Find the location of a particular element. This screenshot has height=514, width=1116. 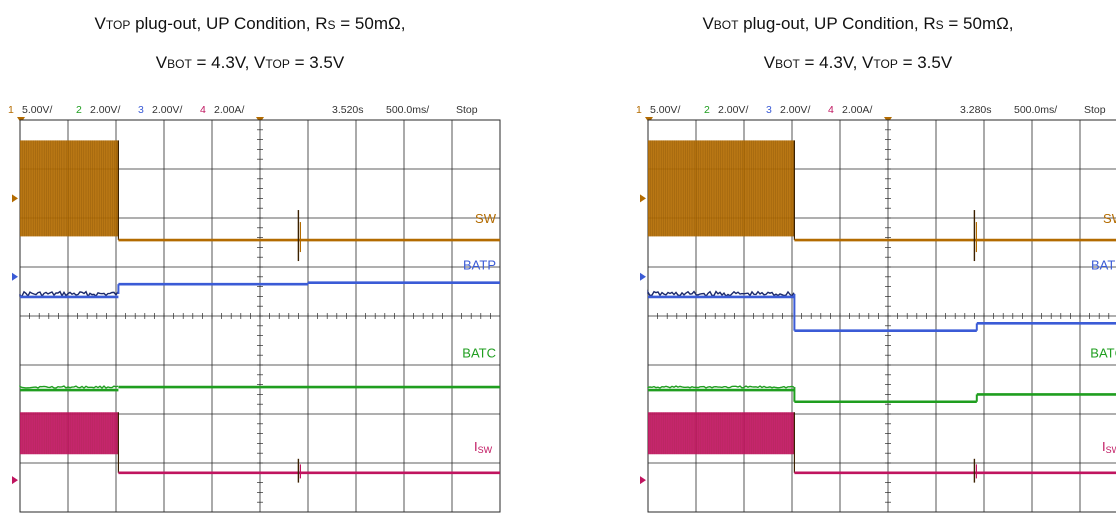

left-title-line1: VTOP plug-out, UP Condition, RS = 50mΩ, is located at coordinates (250, 23).